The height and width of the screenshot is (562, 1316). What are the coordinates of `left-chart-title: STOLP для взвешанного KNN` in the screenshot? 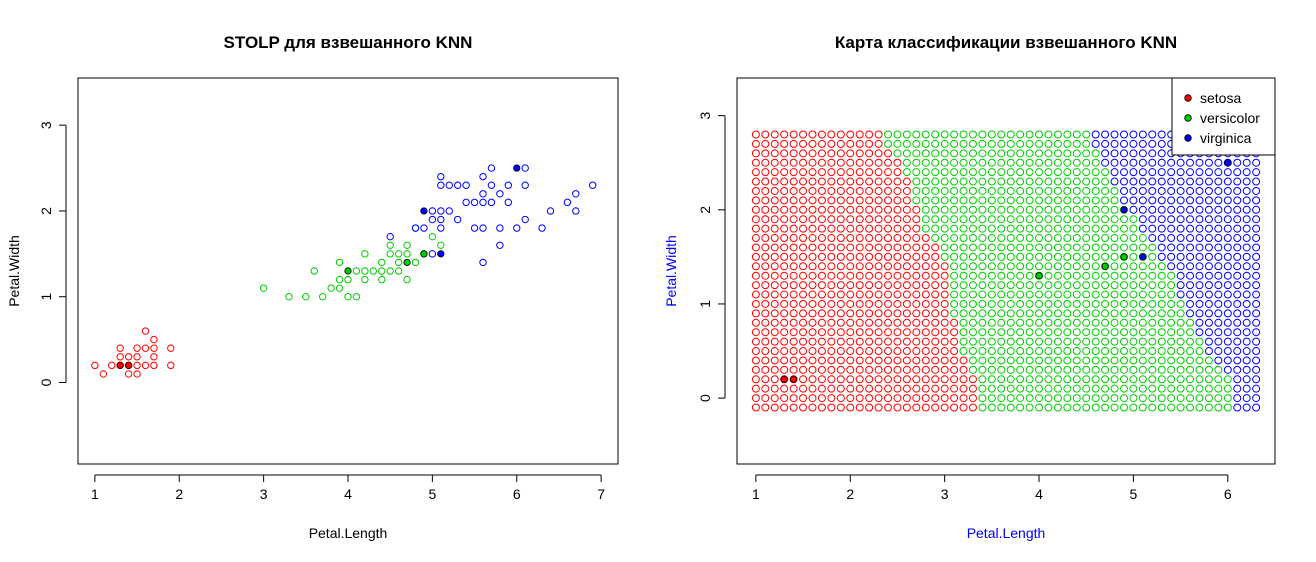 It's located at (348, 42).